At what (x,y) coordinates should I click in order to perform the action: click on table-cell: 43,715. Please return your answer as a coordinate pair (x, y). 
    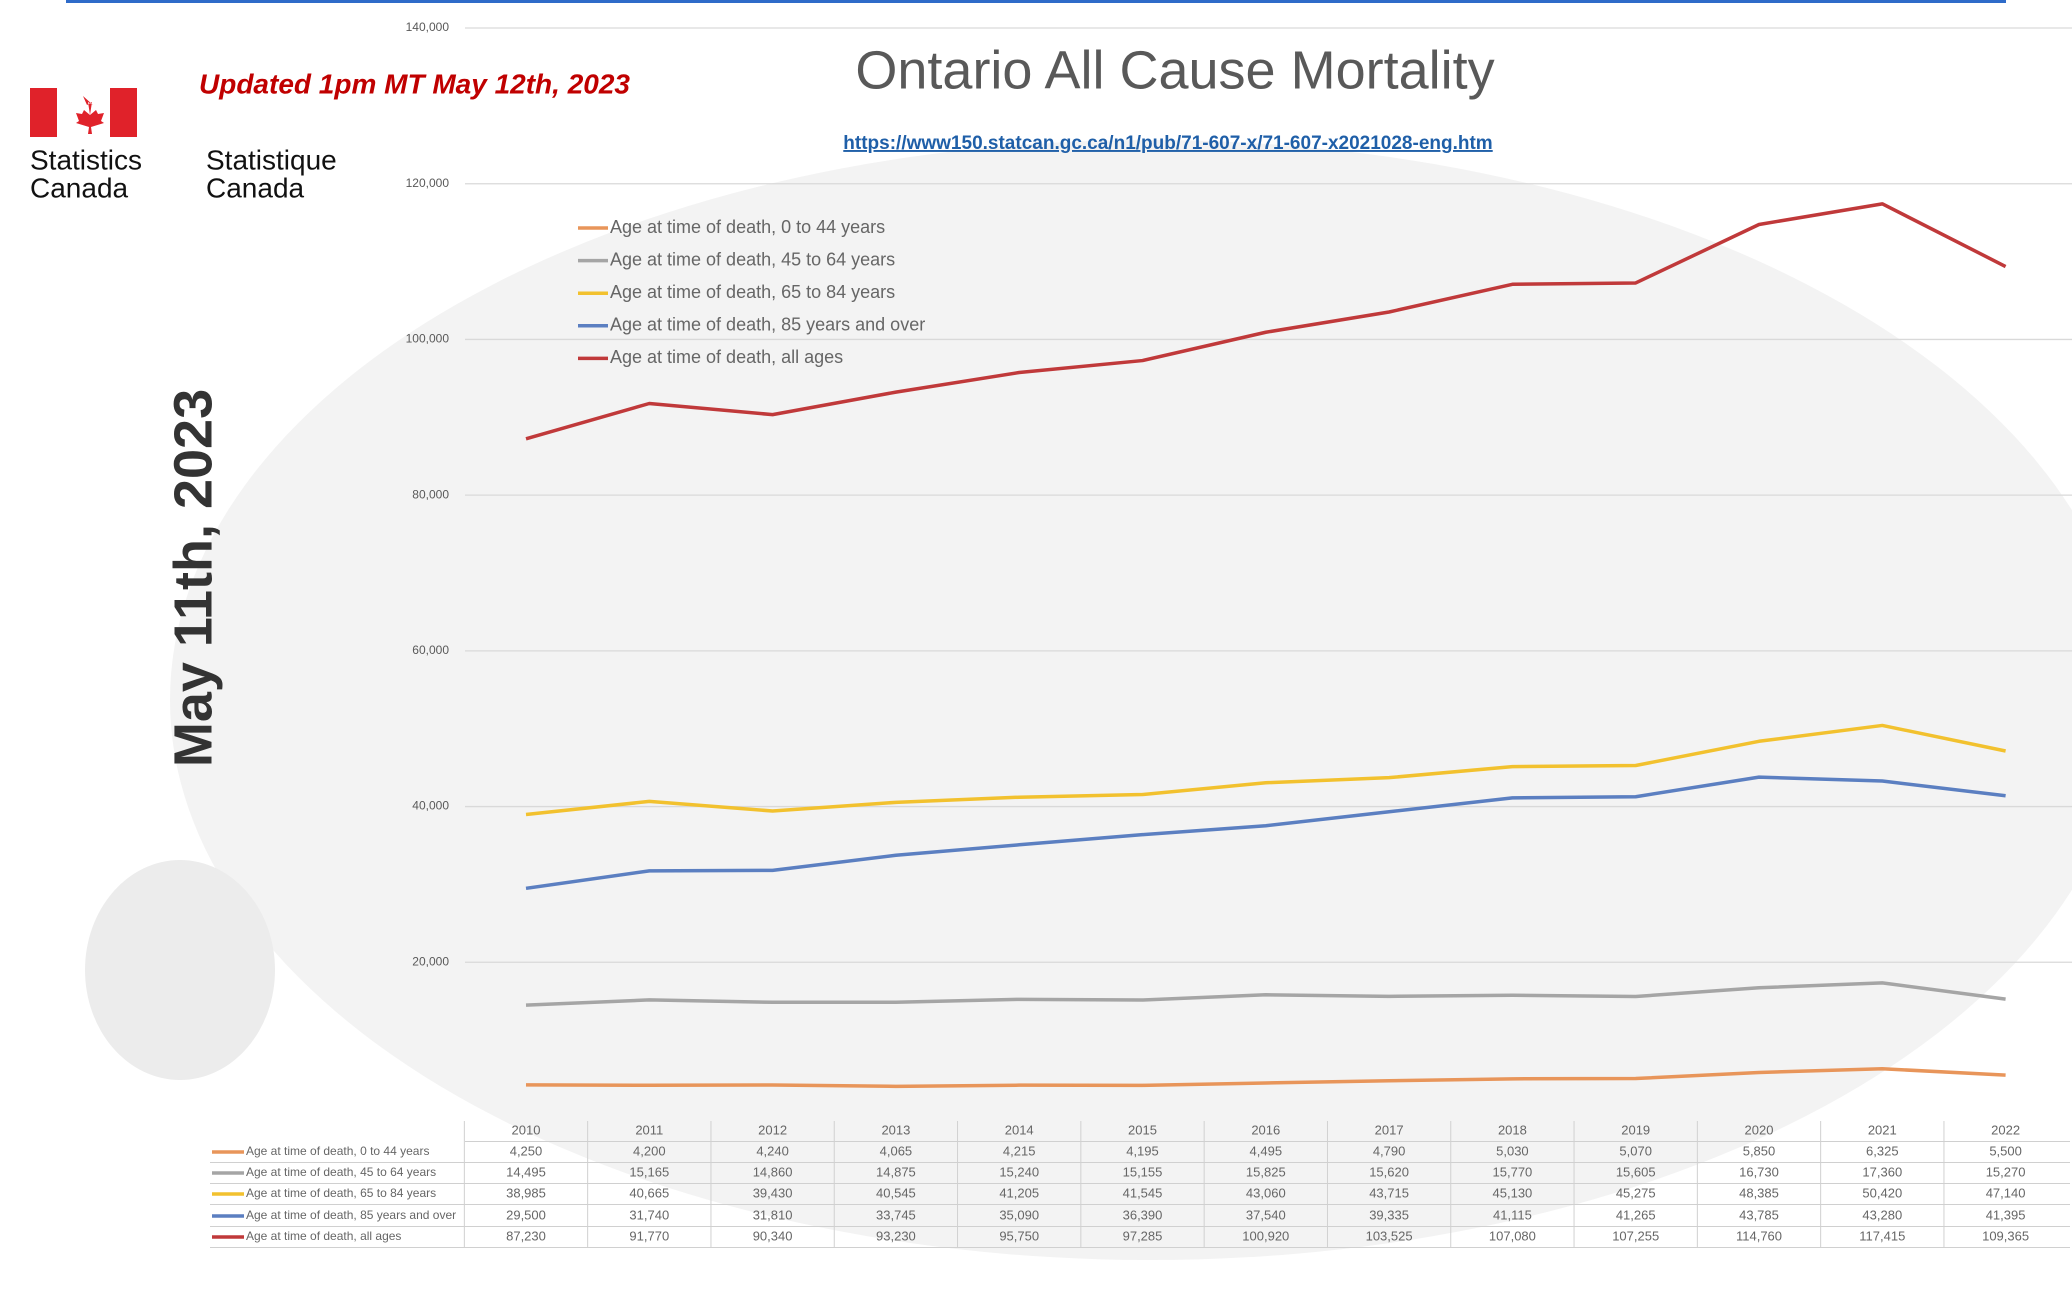
    Looking at the image, I should click on (1389, 1192).